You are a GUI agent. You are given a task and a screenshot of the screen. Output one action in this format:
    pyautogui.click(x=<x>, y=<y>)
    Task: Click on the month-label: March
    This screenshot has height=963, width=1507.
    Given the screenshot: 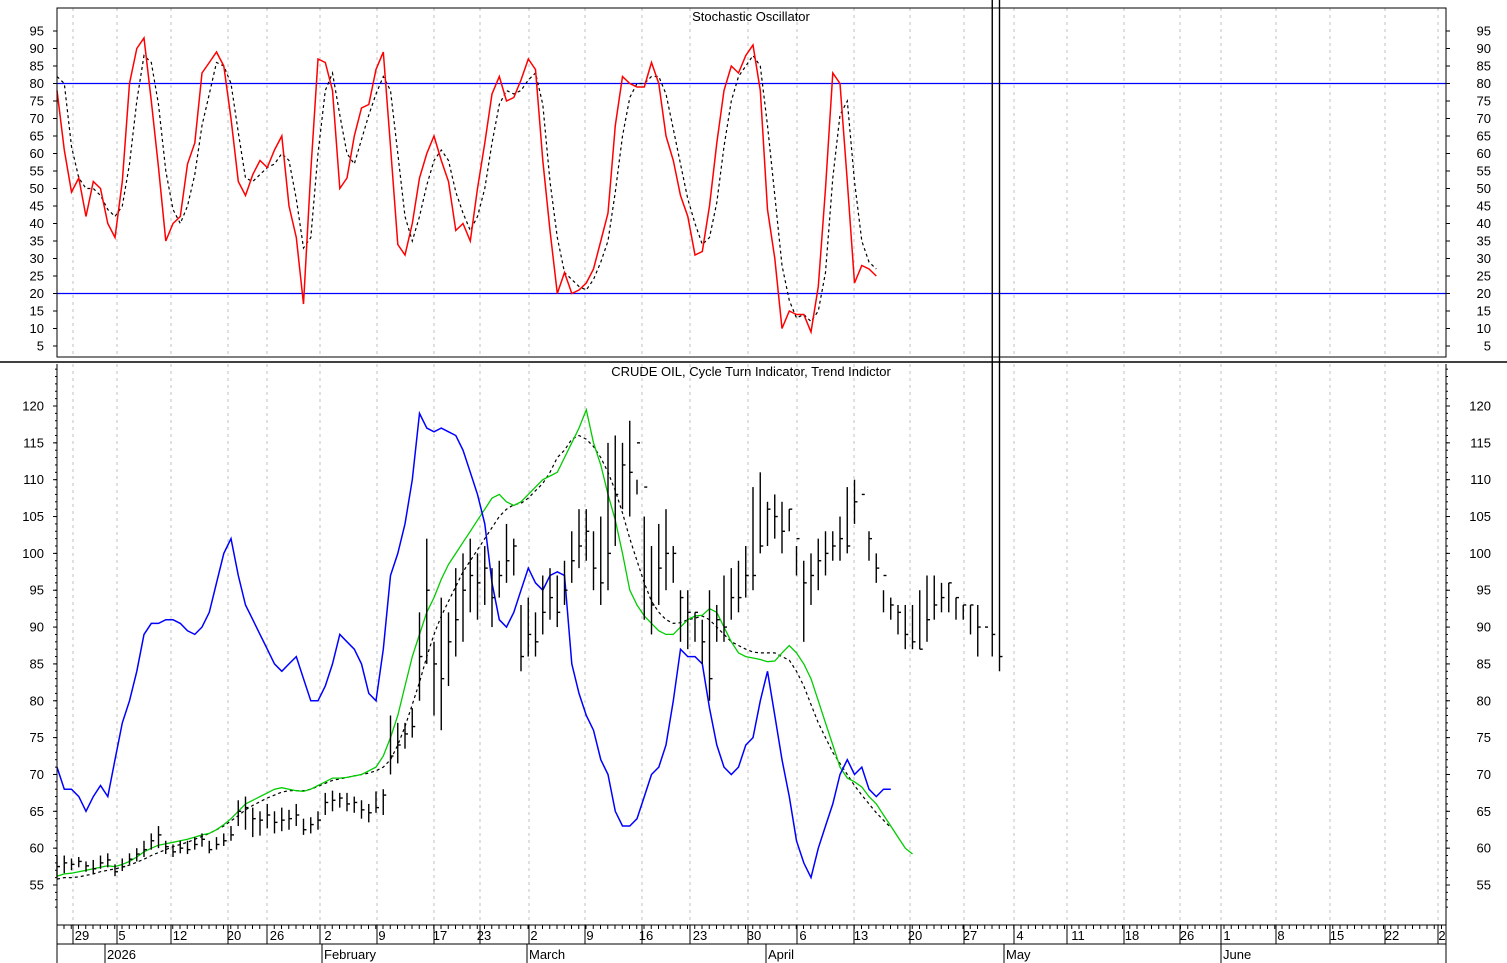 What is the action you would take?
    pyautogui.click(x=547, y=954)
    